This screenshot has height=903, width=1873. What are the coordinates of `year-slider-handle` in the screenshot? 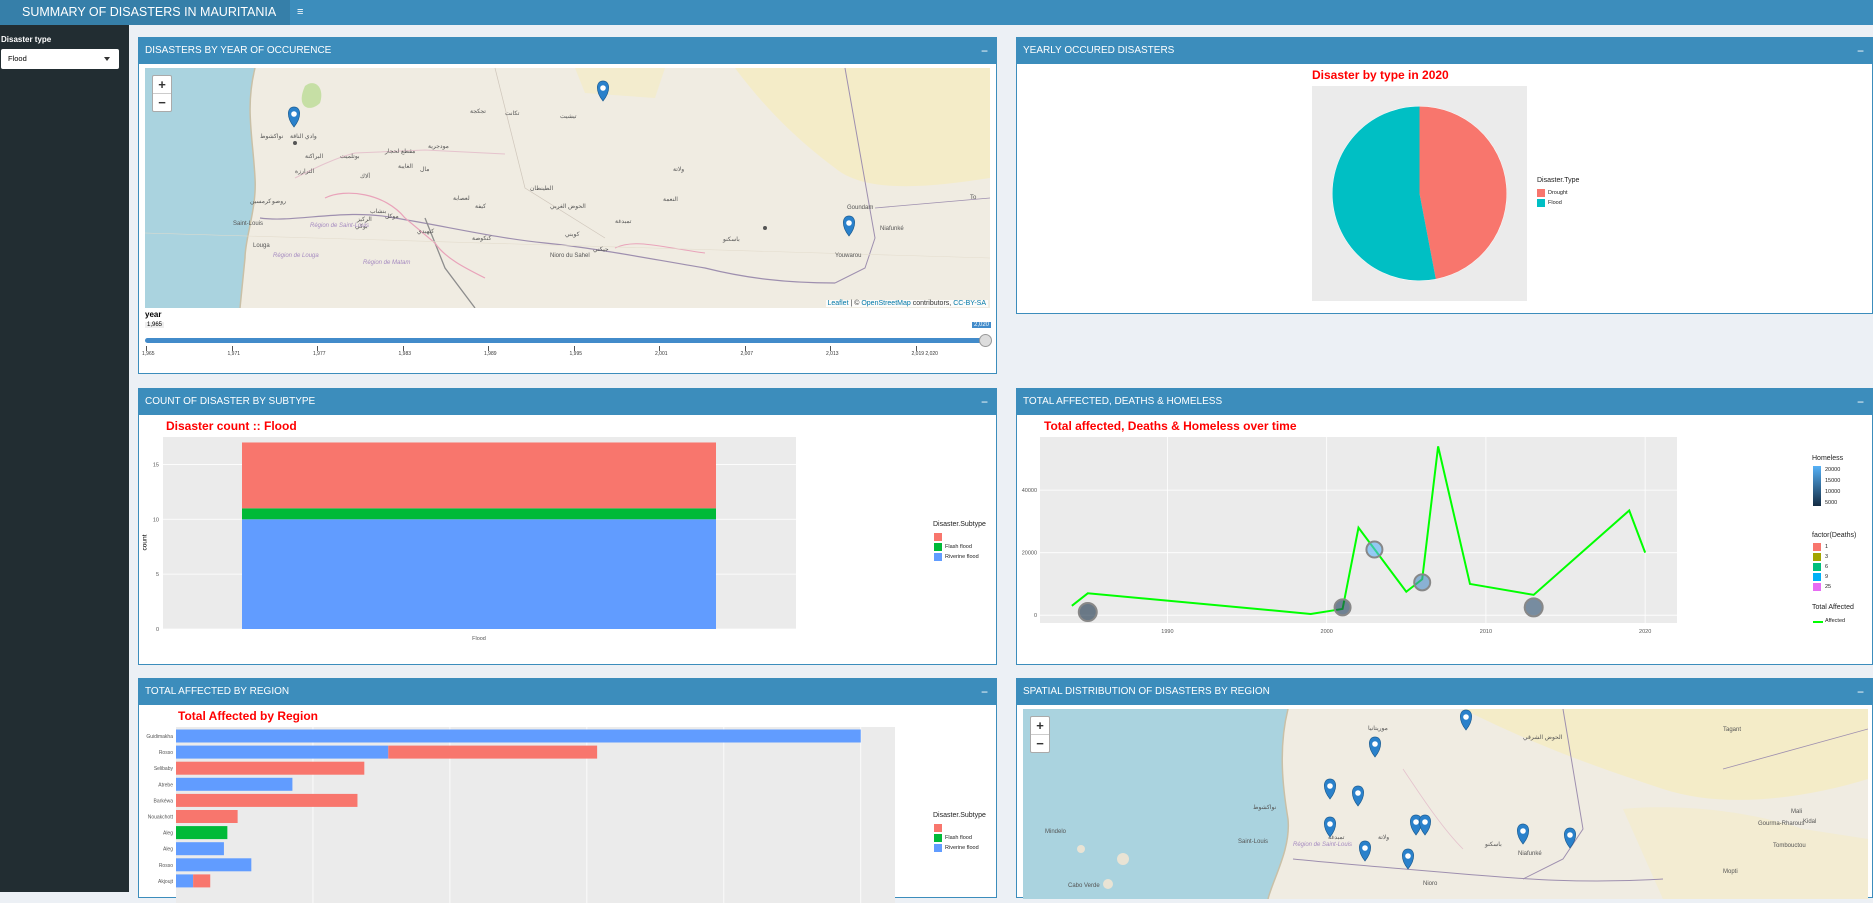 It's located at (985, 340).